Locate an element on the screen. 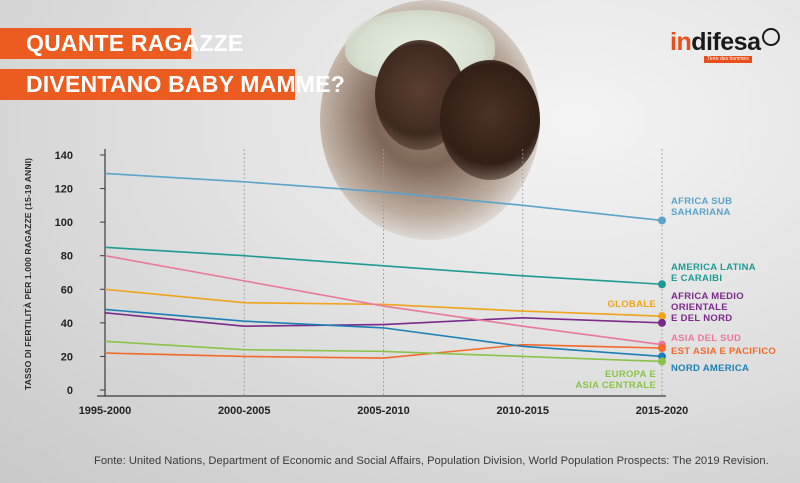 This screenshot has width=800, height=483. y-tick-label: 80 is located at coordinates (67, 257).